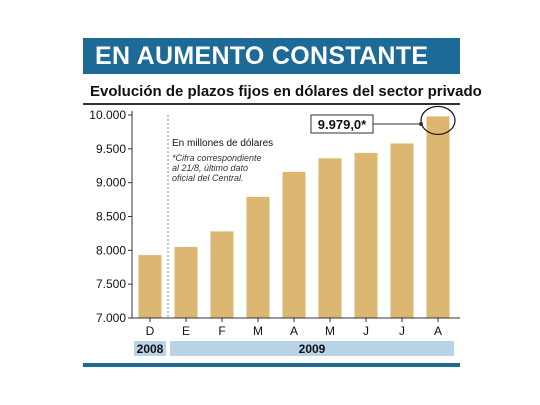  I want to click on y-tick-label: 9.500, so click(111, 149).